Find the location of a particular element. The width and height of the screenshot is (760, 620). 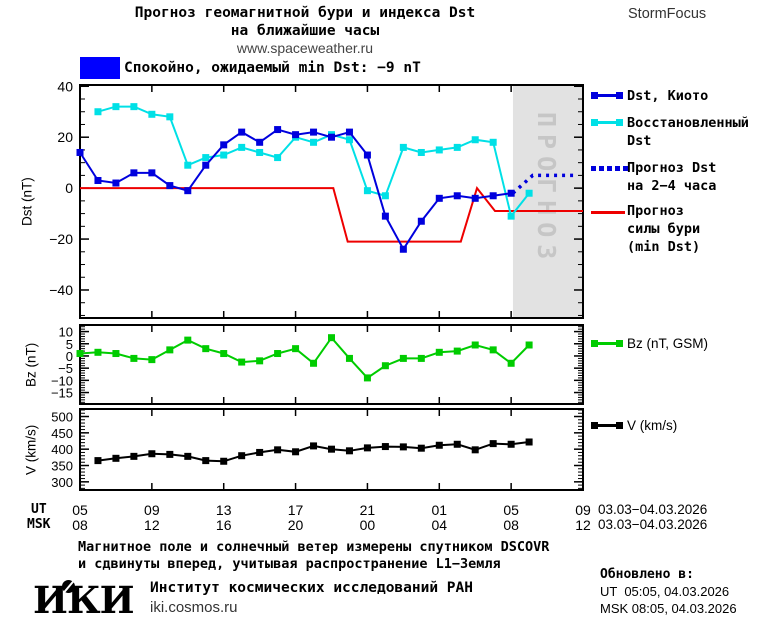

page-title-line1: Прогноз геомагнитной бури и индекса Dst is located at coordinates (305, 13).